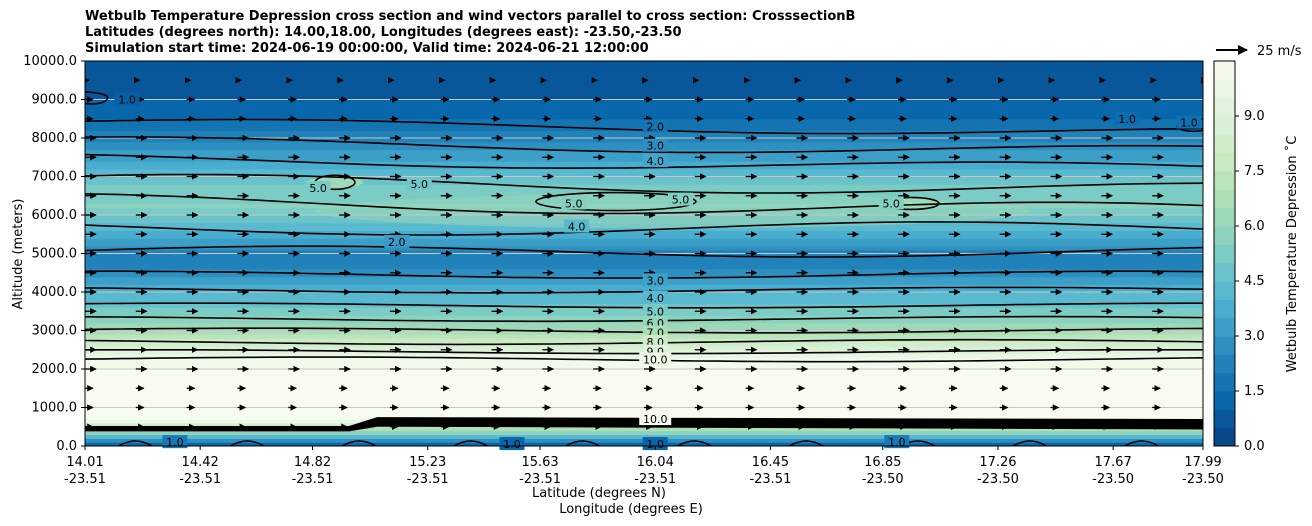 Image resolution: width=1312 pixels, height=526 pixels. I want to click on x-tick-label-lat: 16.85, so click(882, 462).